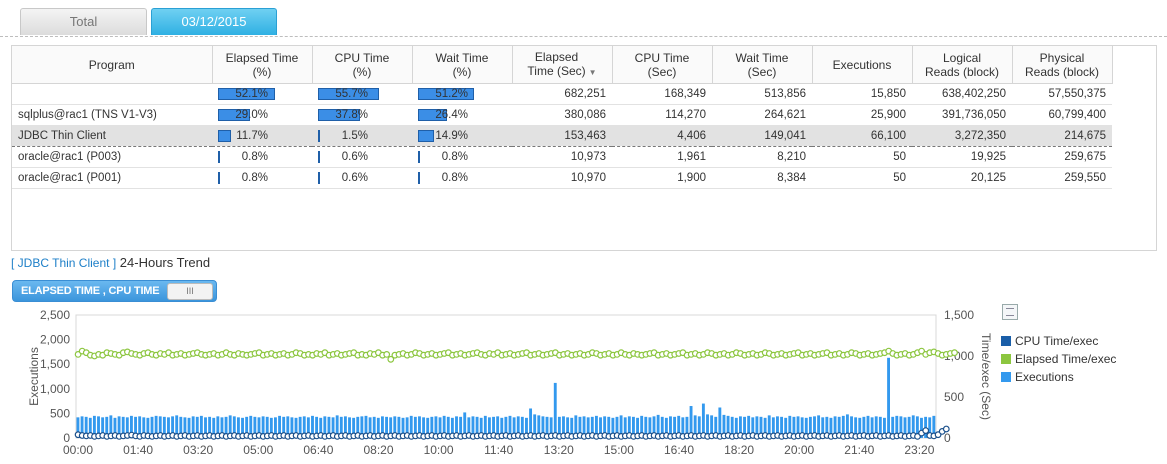  What do you see at coordinates (1062, 65) in the screenshot?
I see `col-physical-reads: Physical Reads (block)` at bounding box center [1062, 65].